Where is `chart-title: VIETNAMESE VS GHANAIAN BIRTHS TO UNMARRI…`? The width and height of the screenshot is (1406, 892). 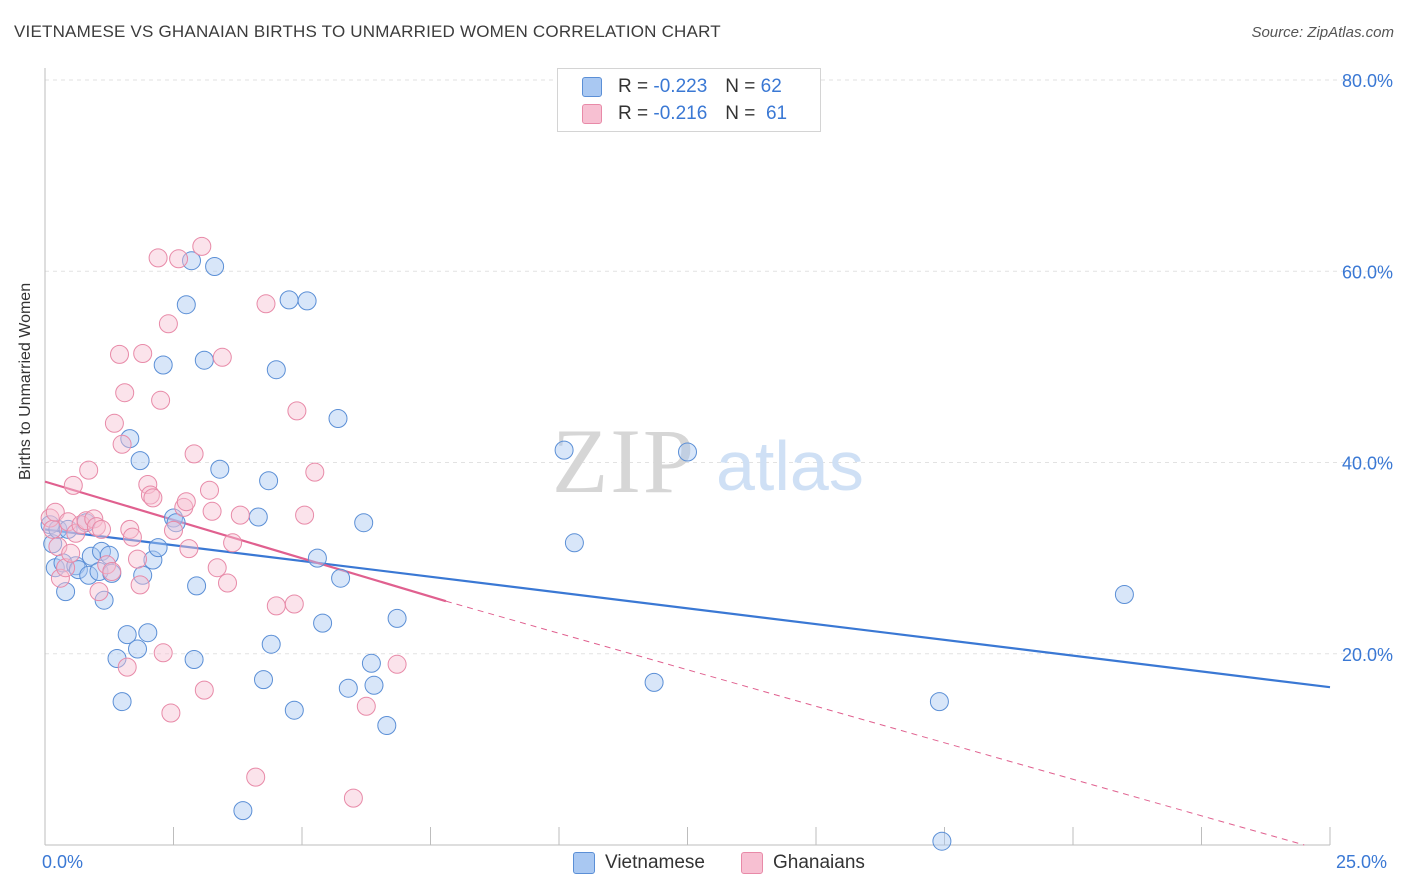
chart-title: VIETNAMESE VS GHANAIAN BIRTHS TO UNMARRI… is located at coordinates (367, 31).